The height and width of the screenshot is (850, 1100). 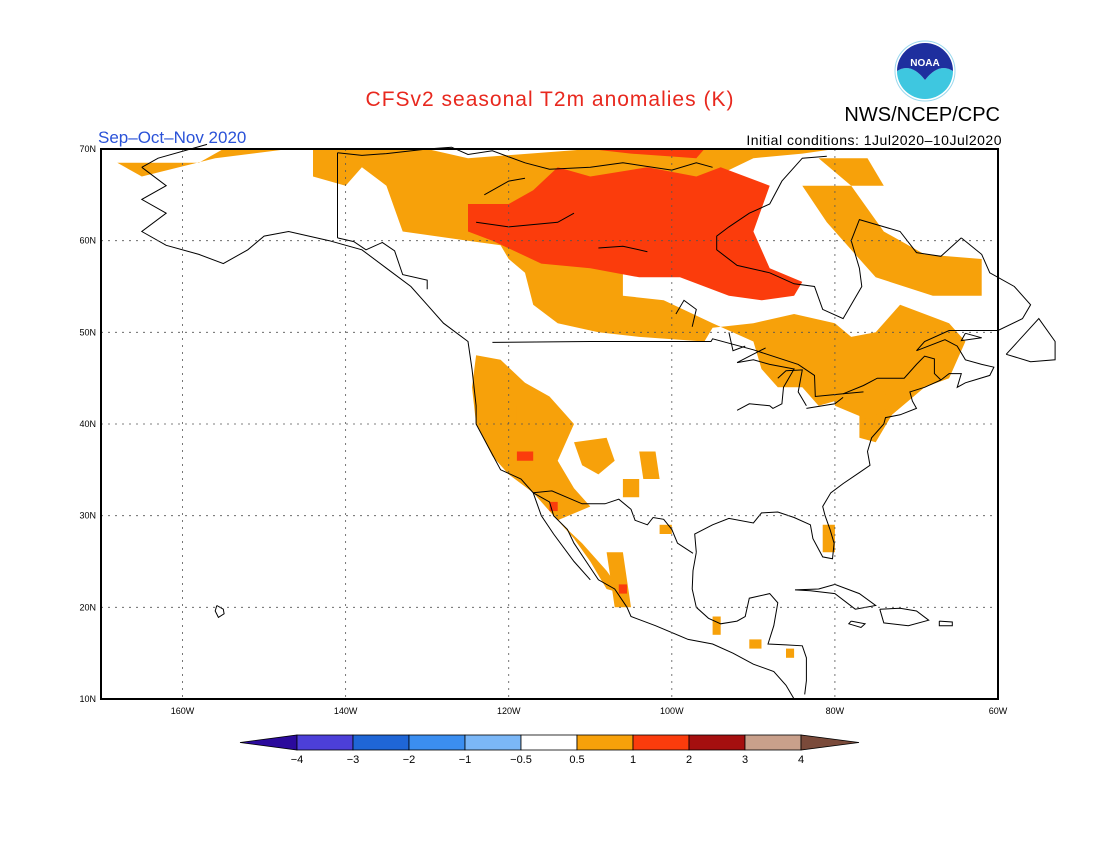 I want to click on colorbar: −4 −3 −2 −1 −0.5 0.5 1 2 3 4, so click(x=549, y=750).